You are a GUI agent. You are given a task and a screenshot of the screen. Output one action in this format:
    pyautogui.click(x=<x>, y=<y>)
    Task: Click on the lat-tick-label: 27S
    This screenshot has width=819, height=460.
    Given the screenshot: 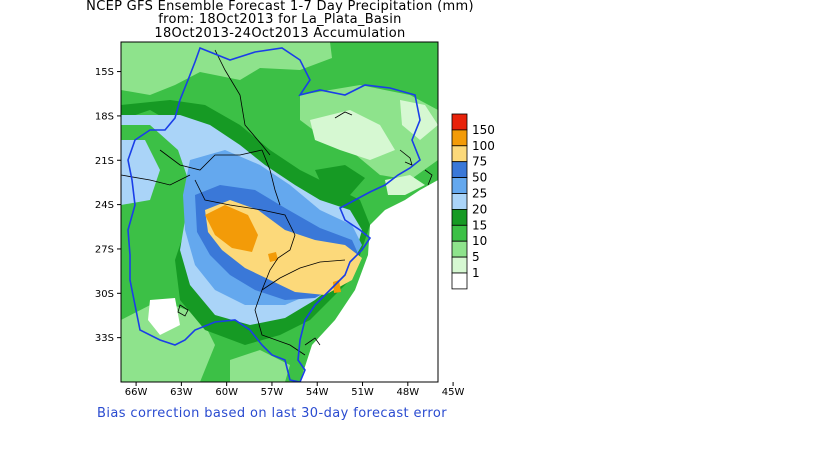 What is the action you would take?
    pyautogui.click(x=104, y=249)
    